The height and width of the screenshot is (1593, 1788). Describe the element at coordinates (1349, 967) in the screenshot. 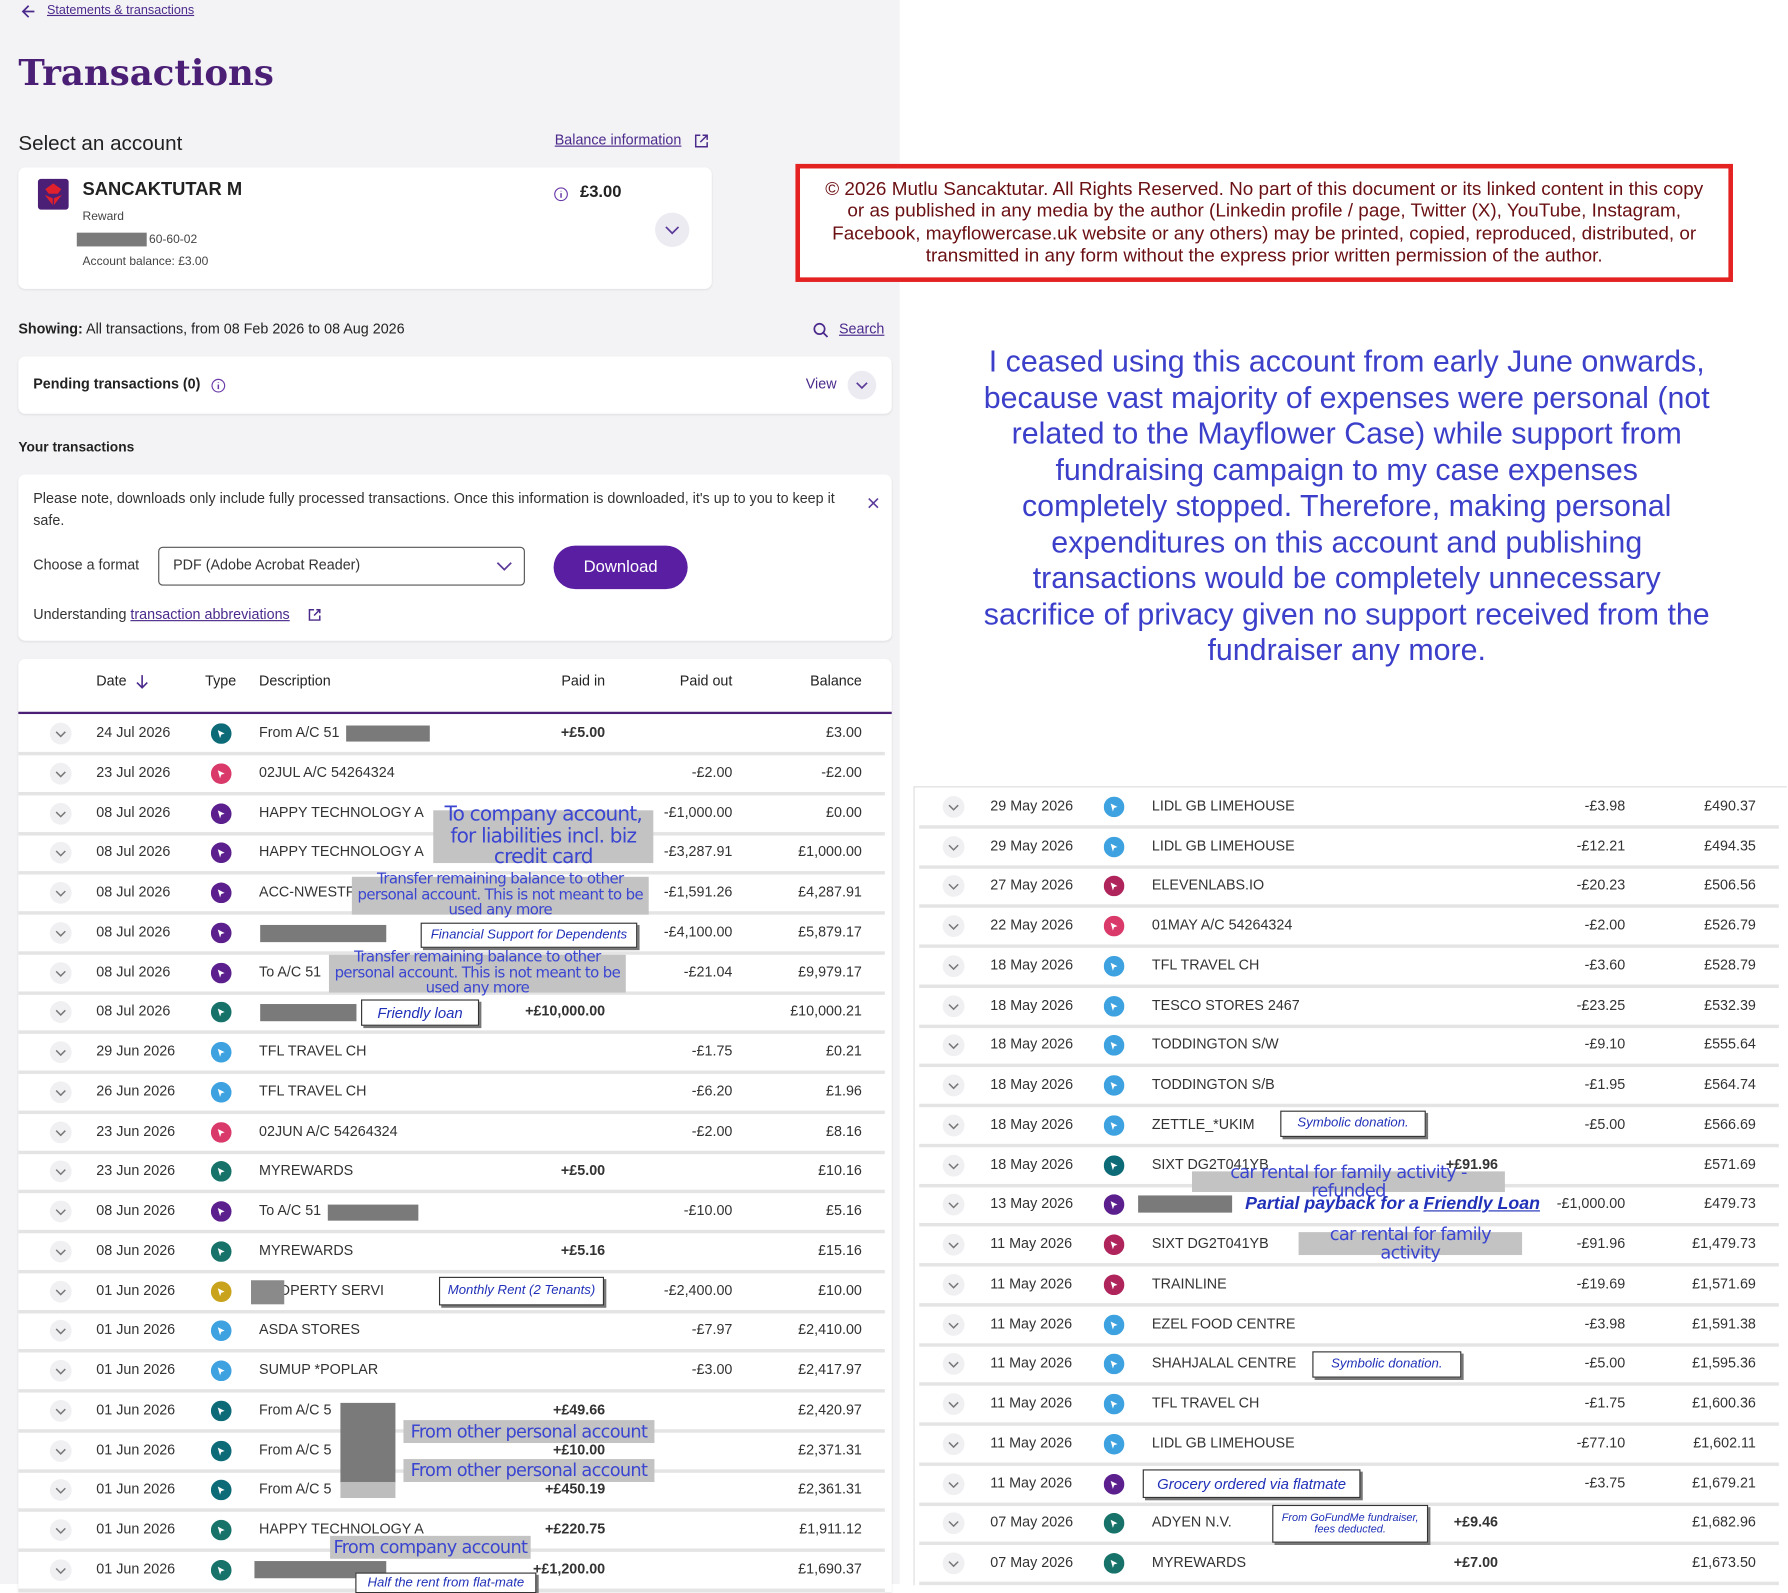

I see `transaction-row: 18 May 2026 TFL TRAVEL CH -£3.60 £528.79` at that location.